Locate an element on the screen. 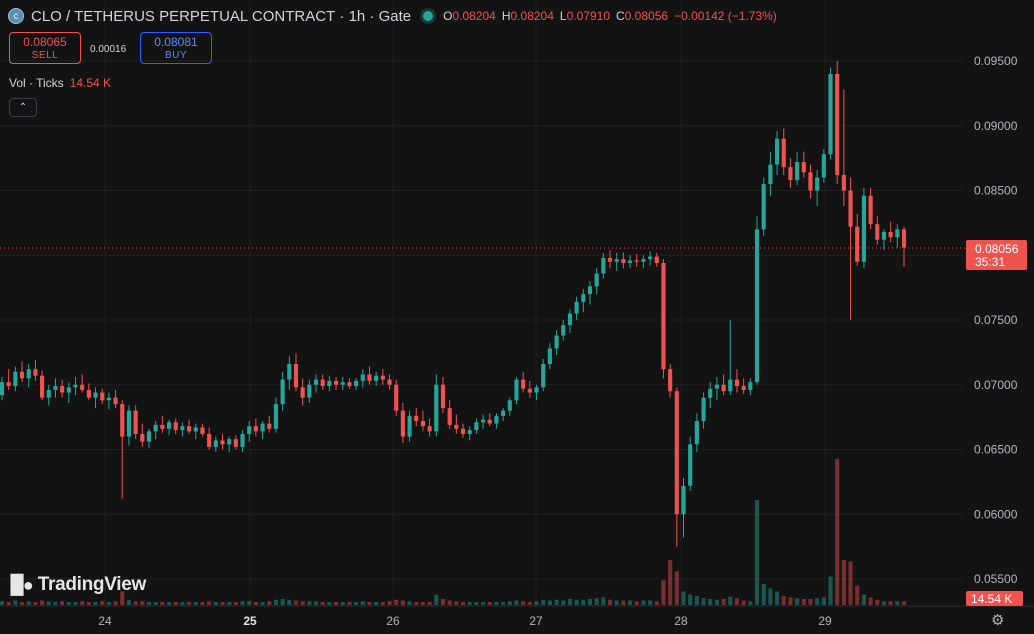 The width and height of the screenshot is (1034, 634). current-price-badge is located at coordinates (996, 255).